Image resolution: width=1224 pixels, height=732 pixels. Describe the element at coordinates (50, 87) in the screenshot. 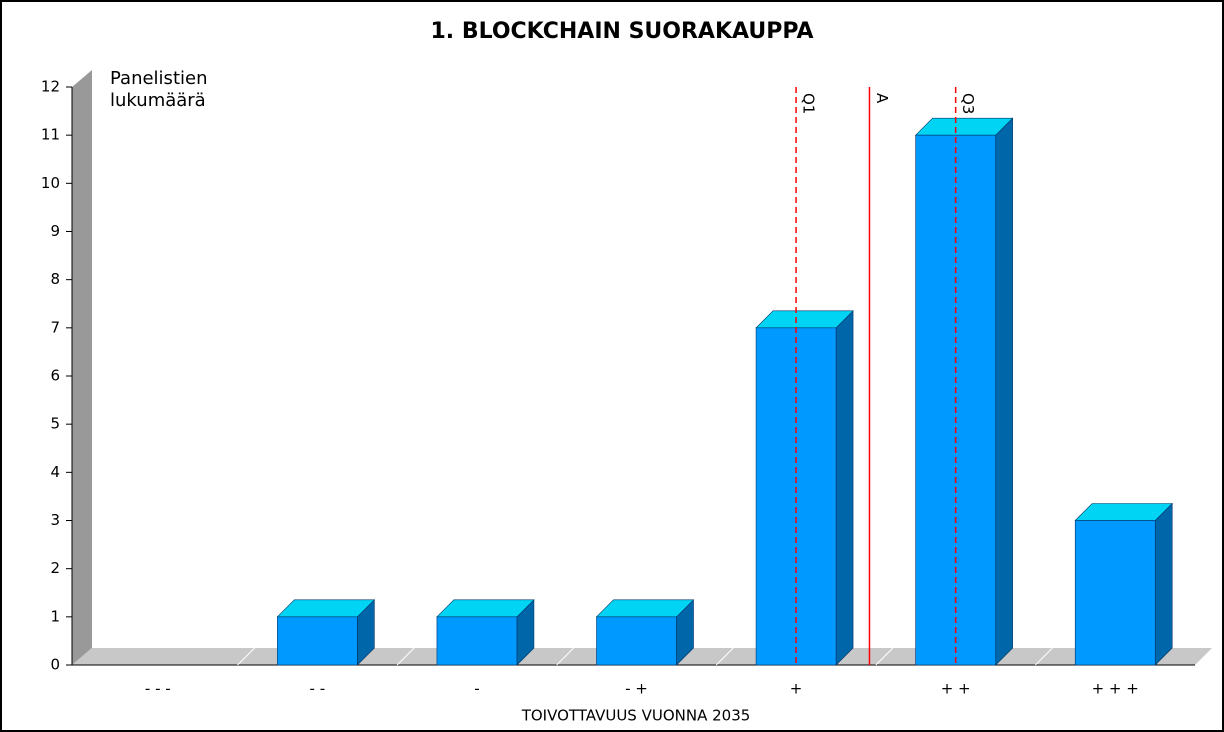

I see `y-tick-label: 12` at that location.